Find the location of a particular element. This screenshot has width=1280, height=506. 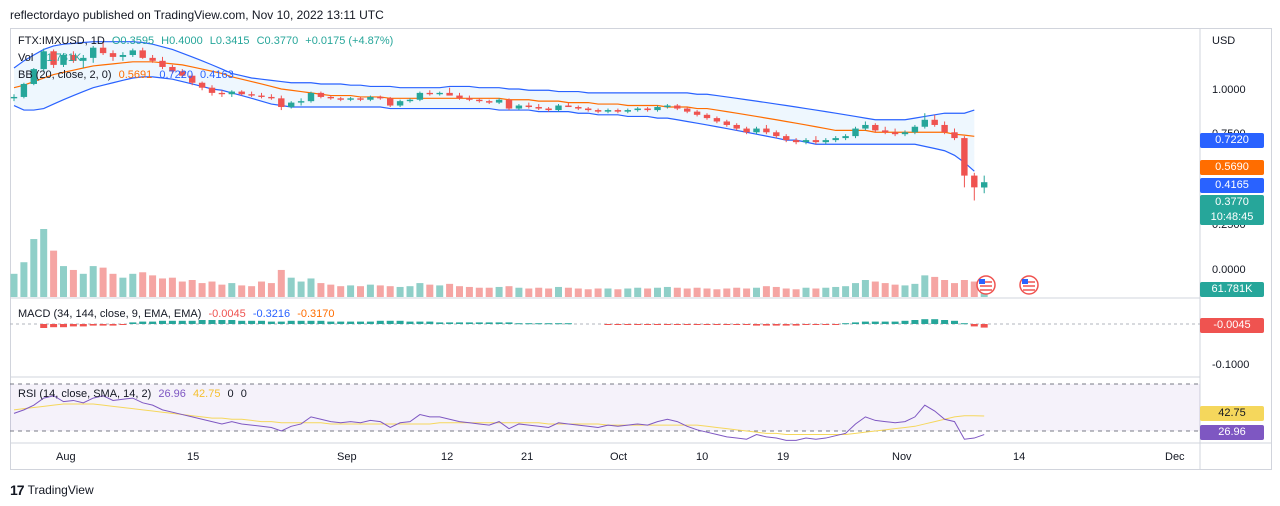

volume-label: Vol is located at coordinates (26, 58).